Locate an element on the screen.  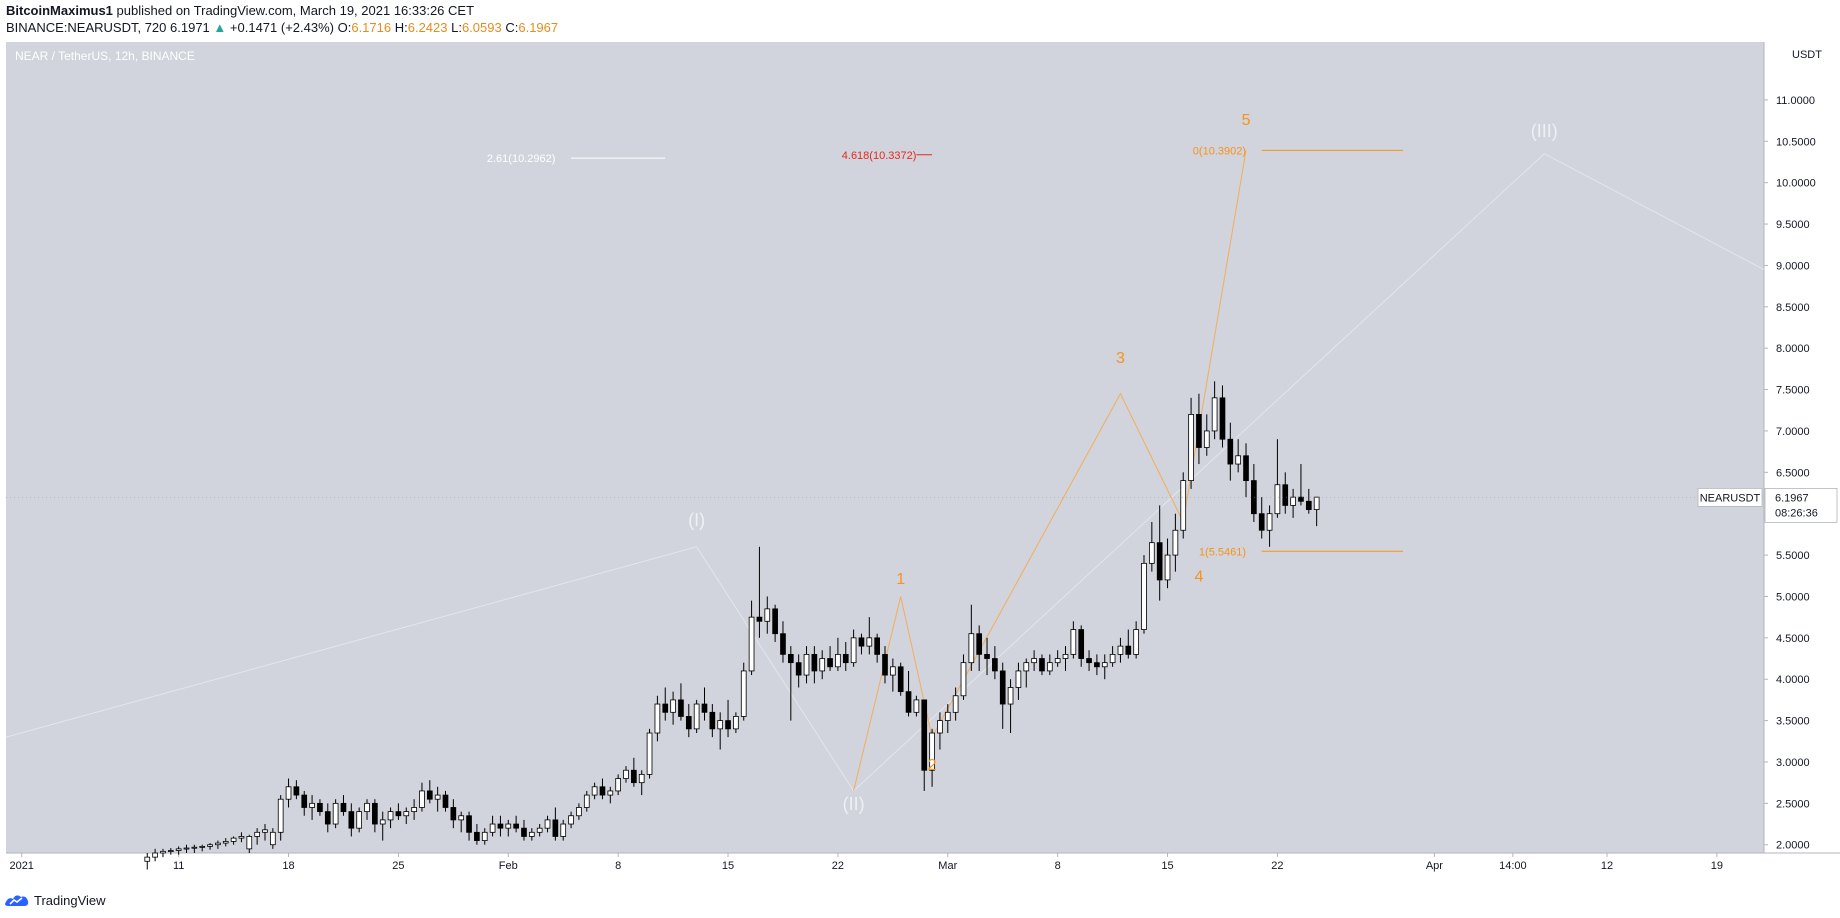
level-label: 2.61(10.2962) is located at coordinates (521, 159).